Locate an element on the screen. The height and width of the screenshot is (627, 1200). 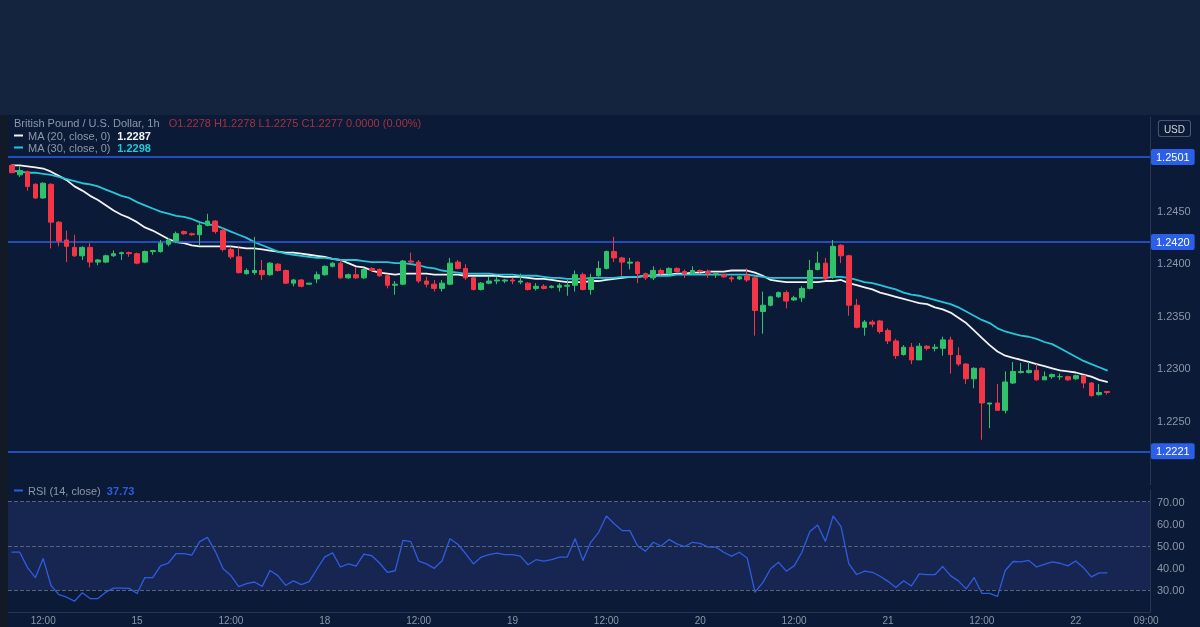
x-tick-label: 20 is located at coordinates (700, 620).